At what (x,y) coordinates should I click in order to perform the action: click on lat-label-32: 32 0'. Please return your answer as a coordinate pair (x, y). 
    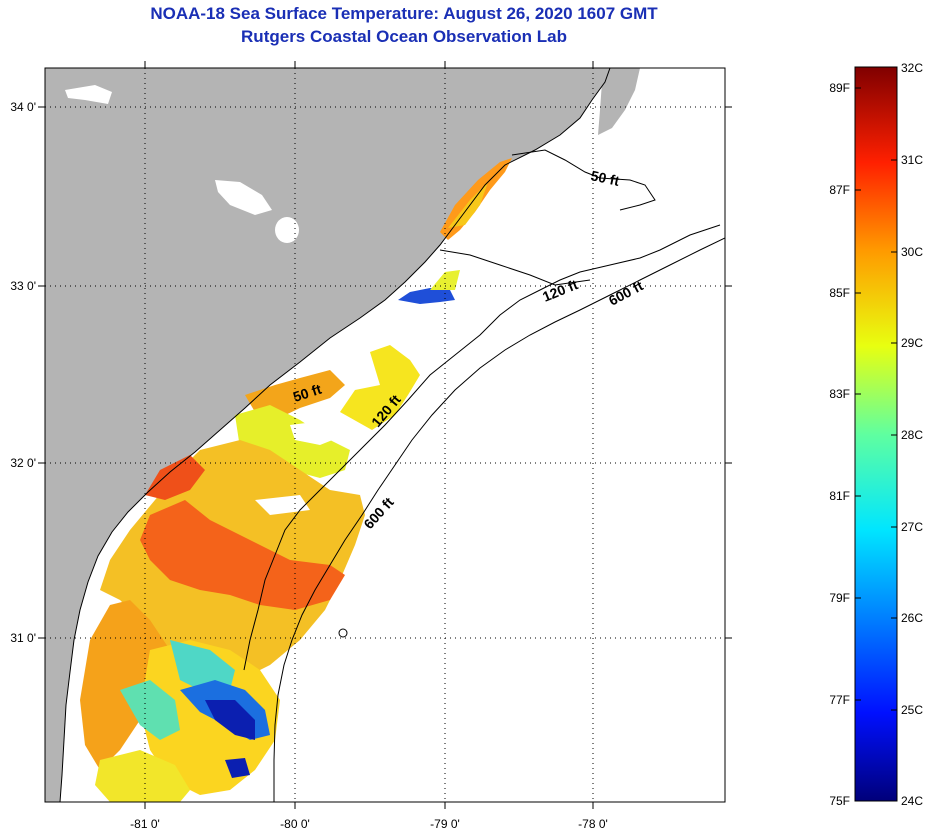
    Looking at the image, I should click on (23, 463).